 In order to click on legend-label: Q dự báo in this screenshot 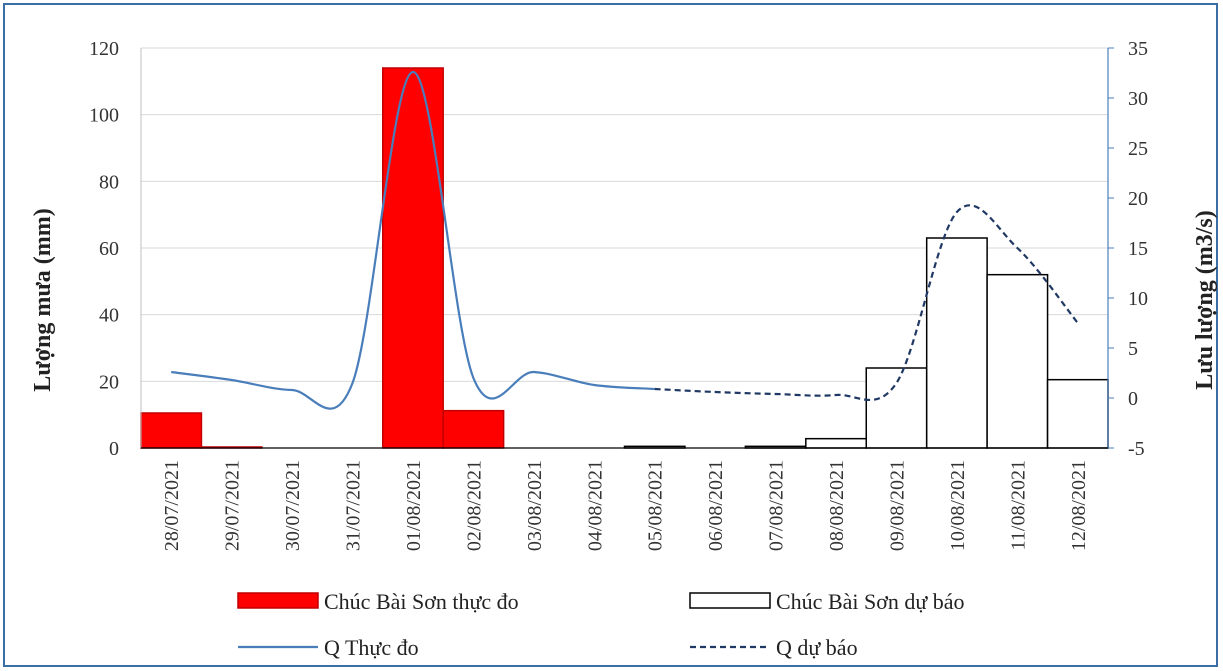, I will do `click(817, 647)`.